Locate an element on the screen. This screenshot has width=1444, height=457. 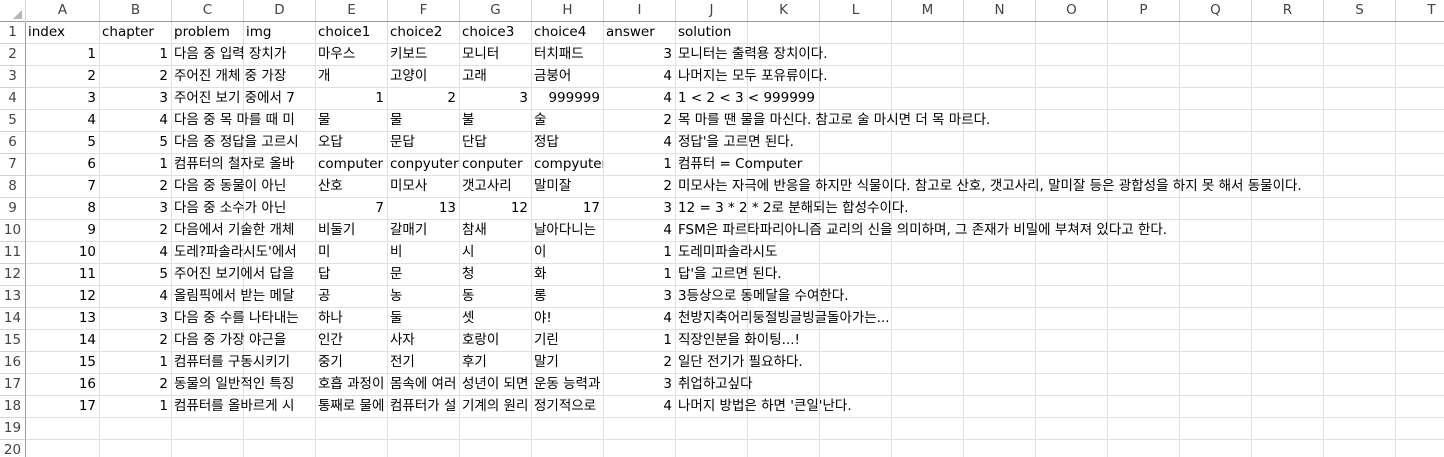
cell-k11 is located at coordinates (784, 253).